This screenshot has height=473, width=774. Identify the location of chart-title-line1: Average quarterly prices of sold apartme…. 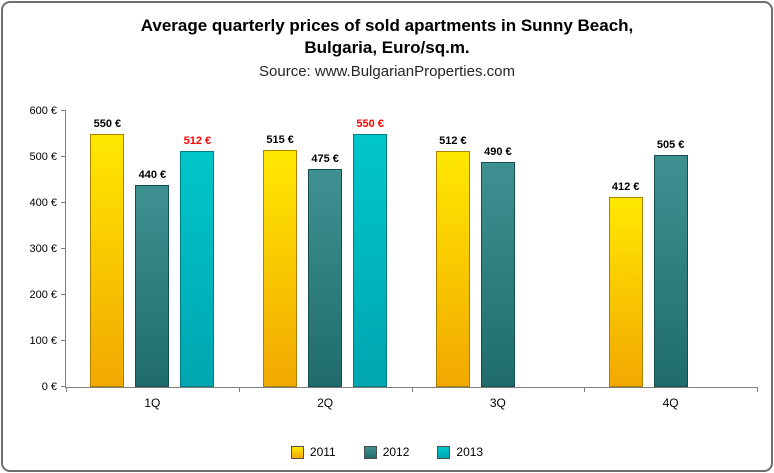
(387, 25).